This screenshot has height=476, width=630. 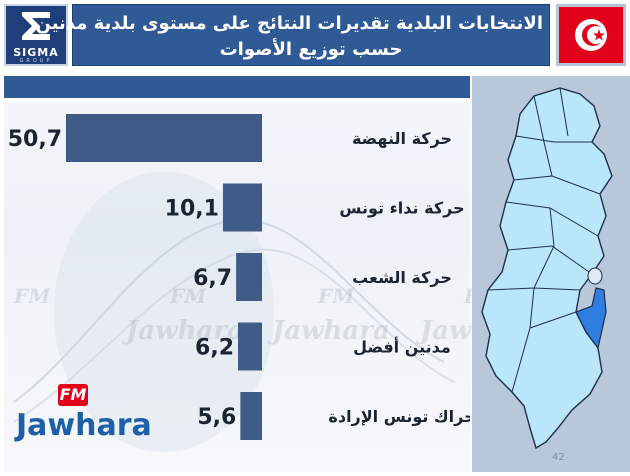 What do you see at coordinates (212, 278) in the screenshot?
I see `bar-value-label: 6,7` at bounding box center [212, 278].